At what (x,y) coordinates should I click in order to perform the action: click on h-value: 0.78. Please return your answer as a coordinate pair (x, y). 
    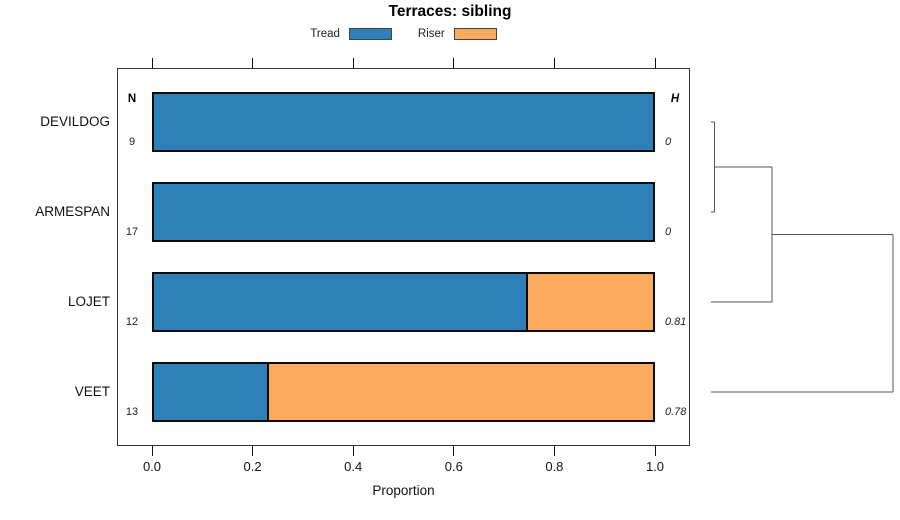
    Looking at the image, I should click on (676, 412).